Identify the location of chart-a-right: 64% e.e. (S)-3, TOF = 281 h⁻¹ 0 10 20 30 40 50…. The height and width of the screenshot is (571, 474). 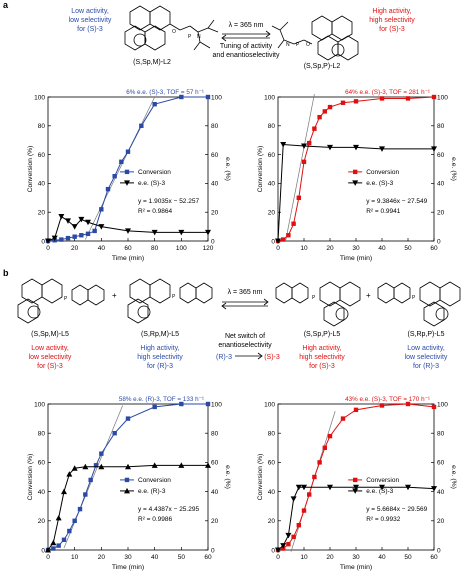
(357, 175).